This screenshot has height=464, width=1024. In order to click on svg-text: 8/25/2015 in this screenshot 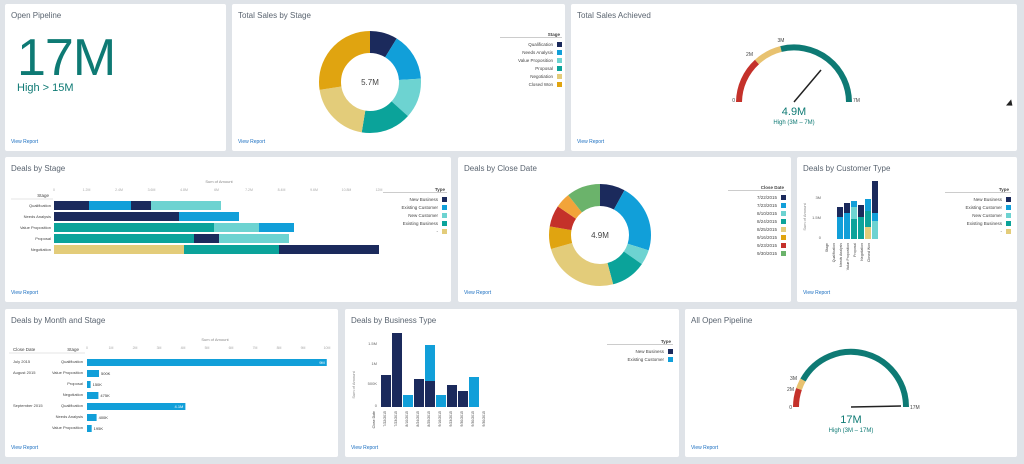, I will do `click(429, 419)`.